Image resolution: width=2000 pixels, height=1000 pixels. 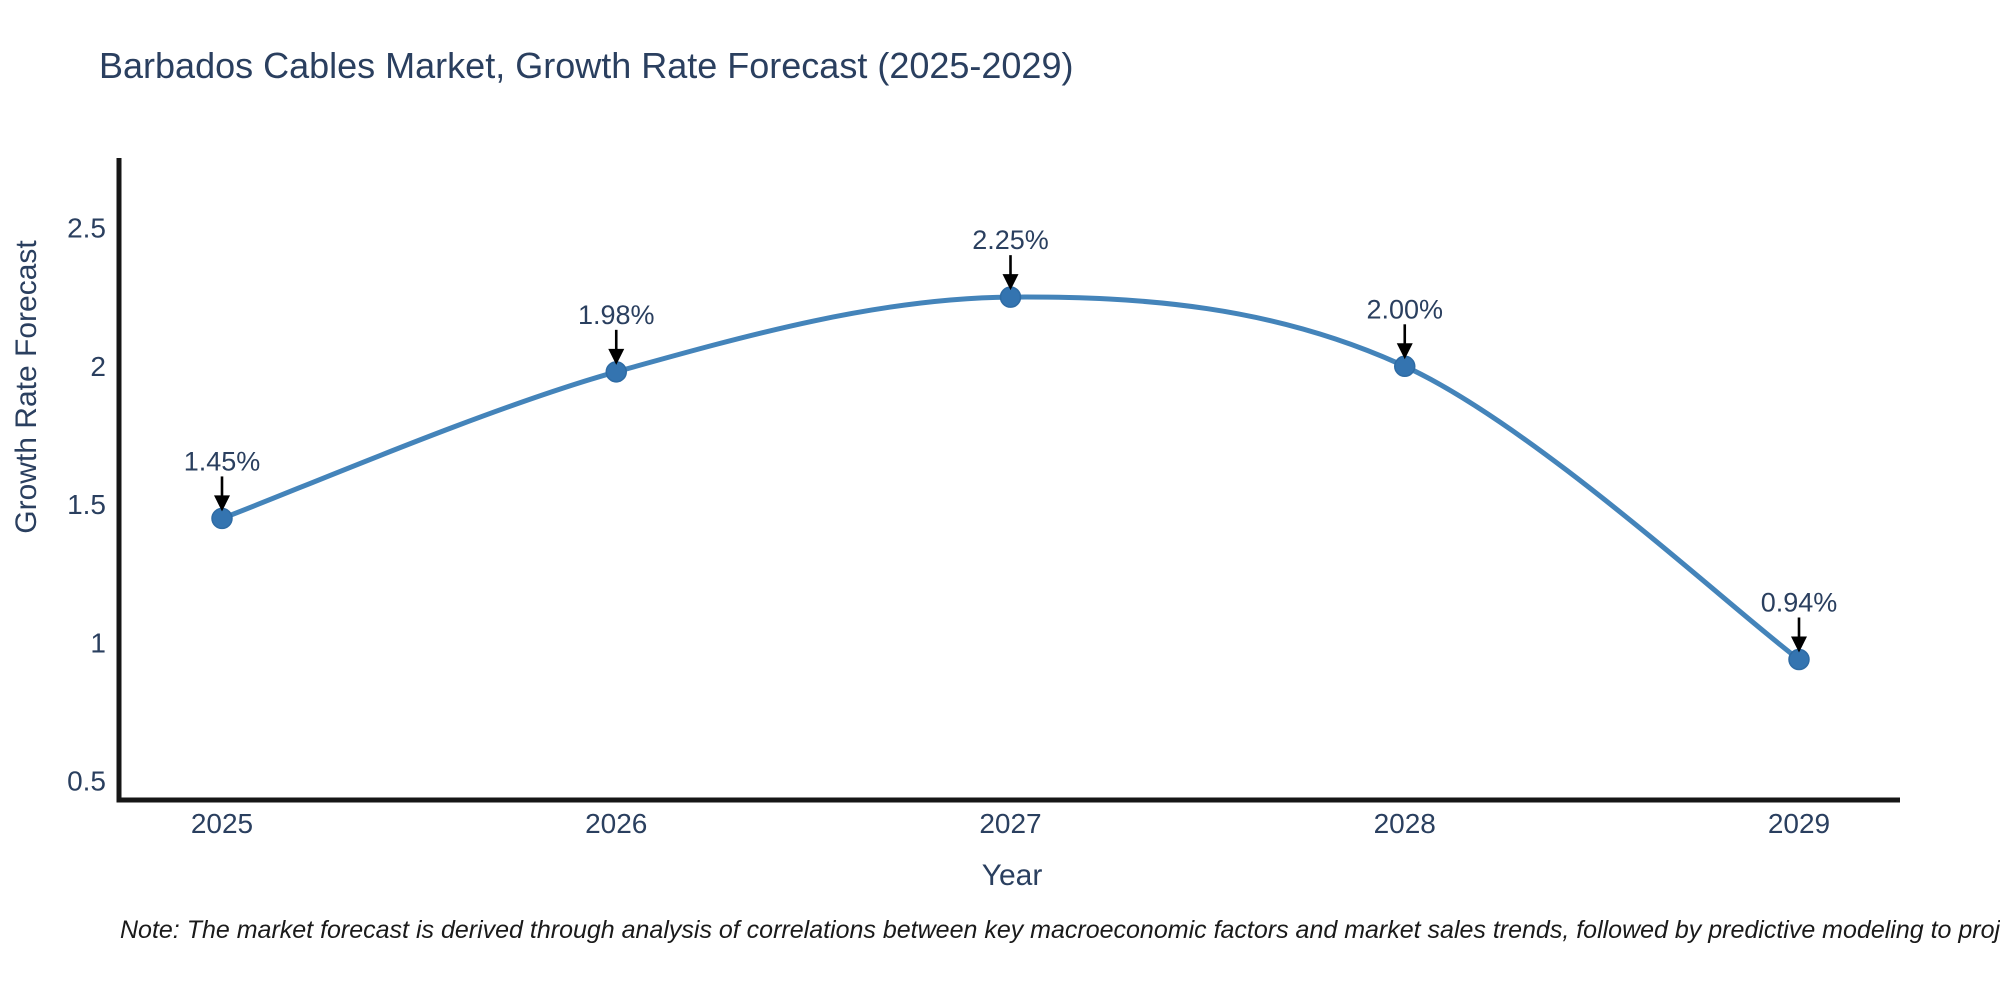 What do you see at coordinates (1010, 823) in the screenshot?
I see `x-tick-label: 2027` at bounding box center [1010, 823].